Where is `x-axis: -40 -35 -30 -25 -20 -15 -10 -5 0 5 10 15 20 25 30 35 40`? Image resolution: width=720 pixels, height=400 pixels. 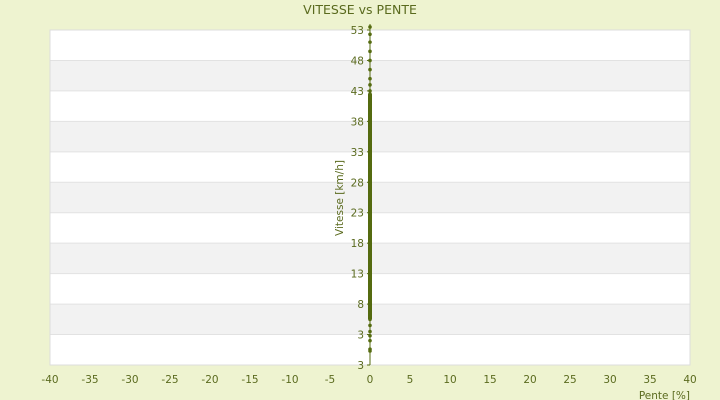 x-axis: -40 -35 -30 -25 -20 -15 -10 -5 0 5 10 15 20 25 30 35 40 is located at coordinates (368, 380).